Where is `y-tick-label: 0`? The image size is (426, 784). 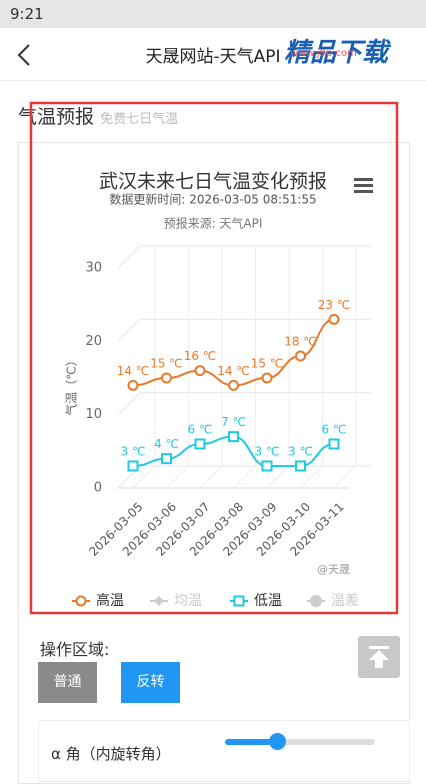 y-tick-label: 0 is located at coordinates (98, 488).